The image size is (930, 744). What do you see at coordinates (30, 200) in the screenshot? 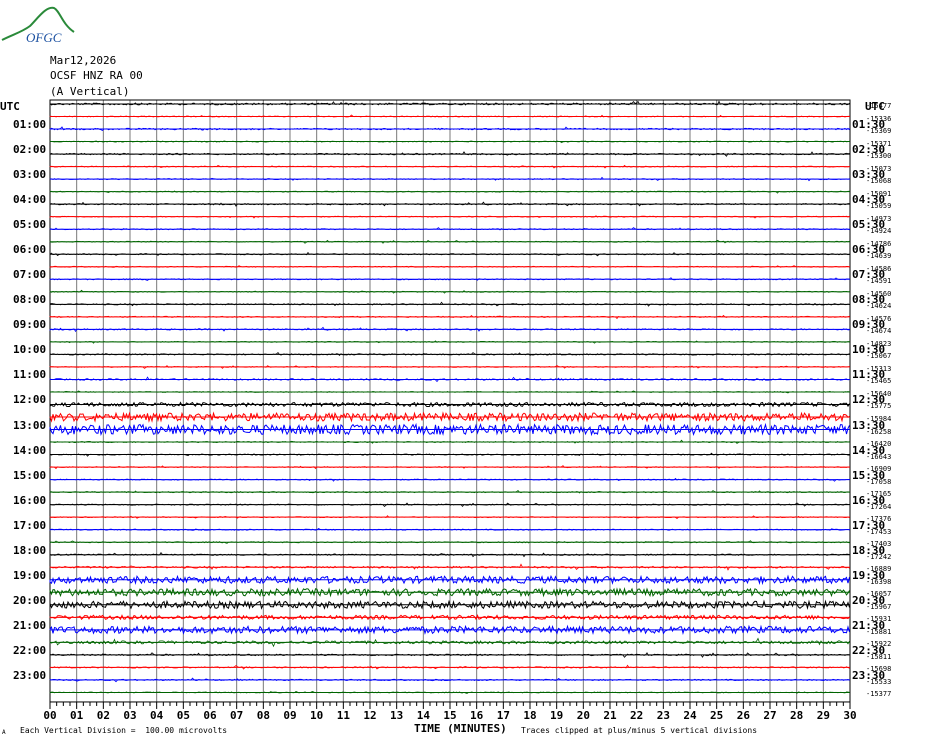
I see `left-hour-label: 04:00` at bounding box center [30, 200].